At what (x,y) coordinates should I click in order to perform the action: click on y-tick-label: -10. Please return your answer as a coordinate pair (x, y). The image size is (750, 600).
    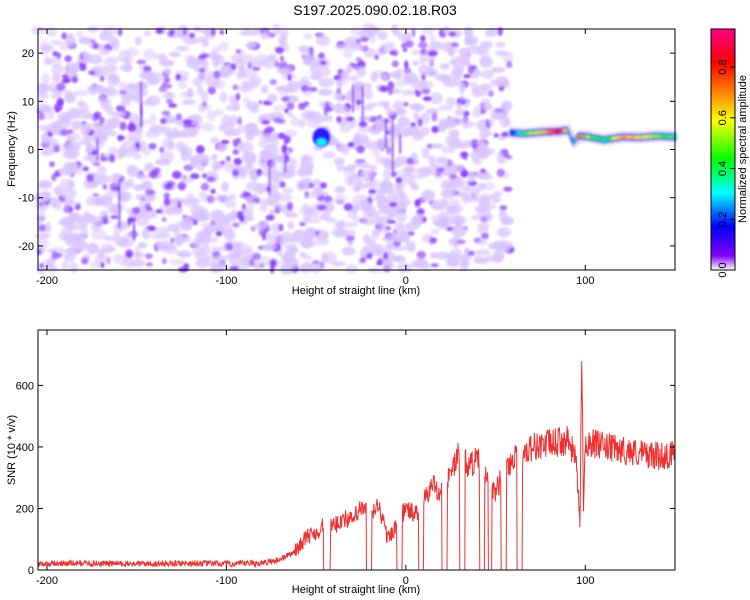
    Looking at the image, I should click on (26, 199).